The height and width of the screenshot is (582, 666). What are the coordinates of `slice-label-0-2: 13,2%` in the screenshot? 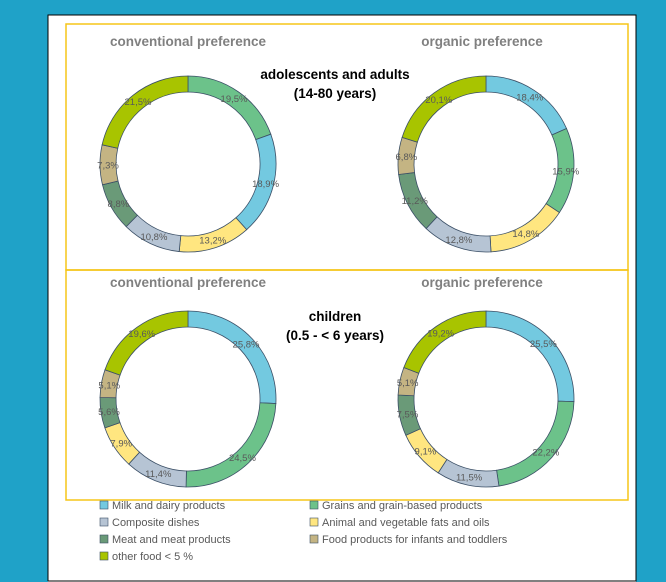 It's located at (212, 241).